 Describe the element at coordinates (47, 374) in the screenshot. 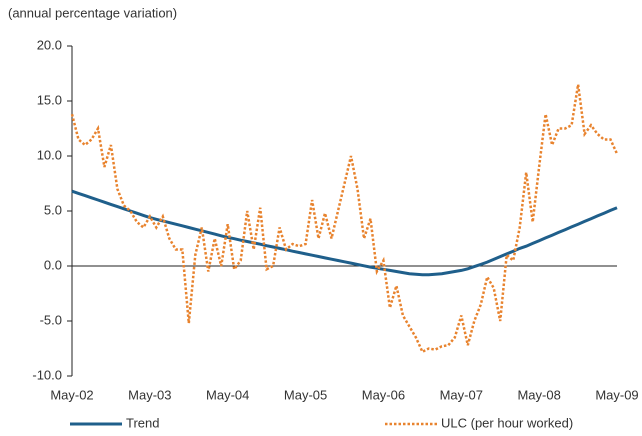

I see `y-tick-label: -10.0` at that location.